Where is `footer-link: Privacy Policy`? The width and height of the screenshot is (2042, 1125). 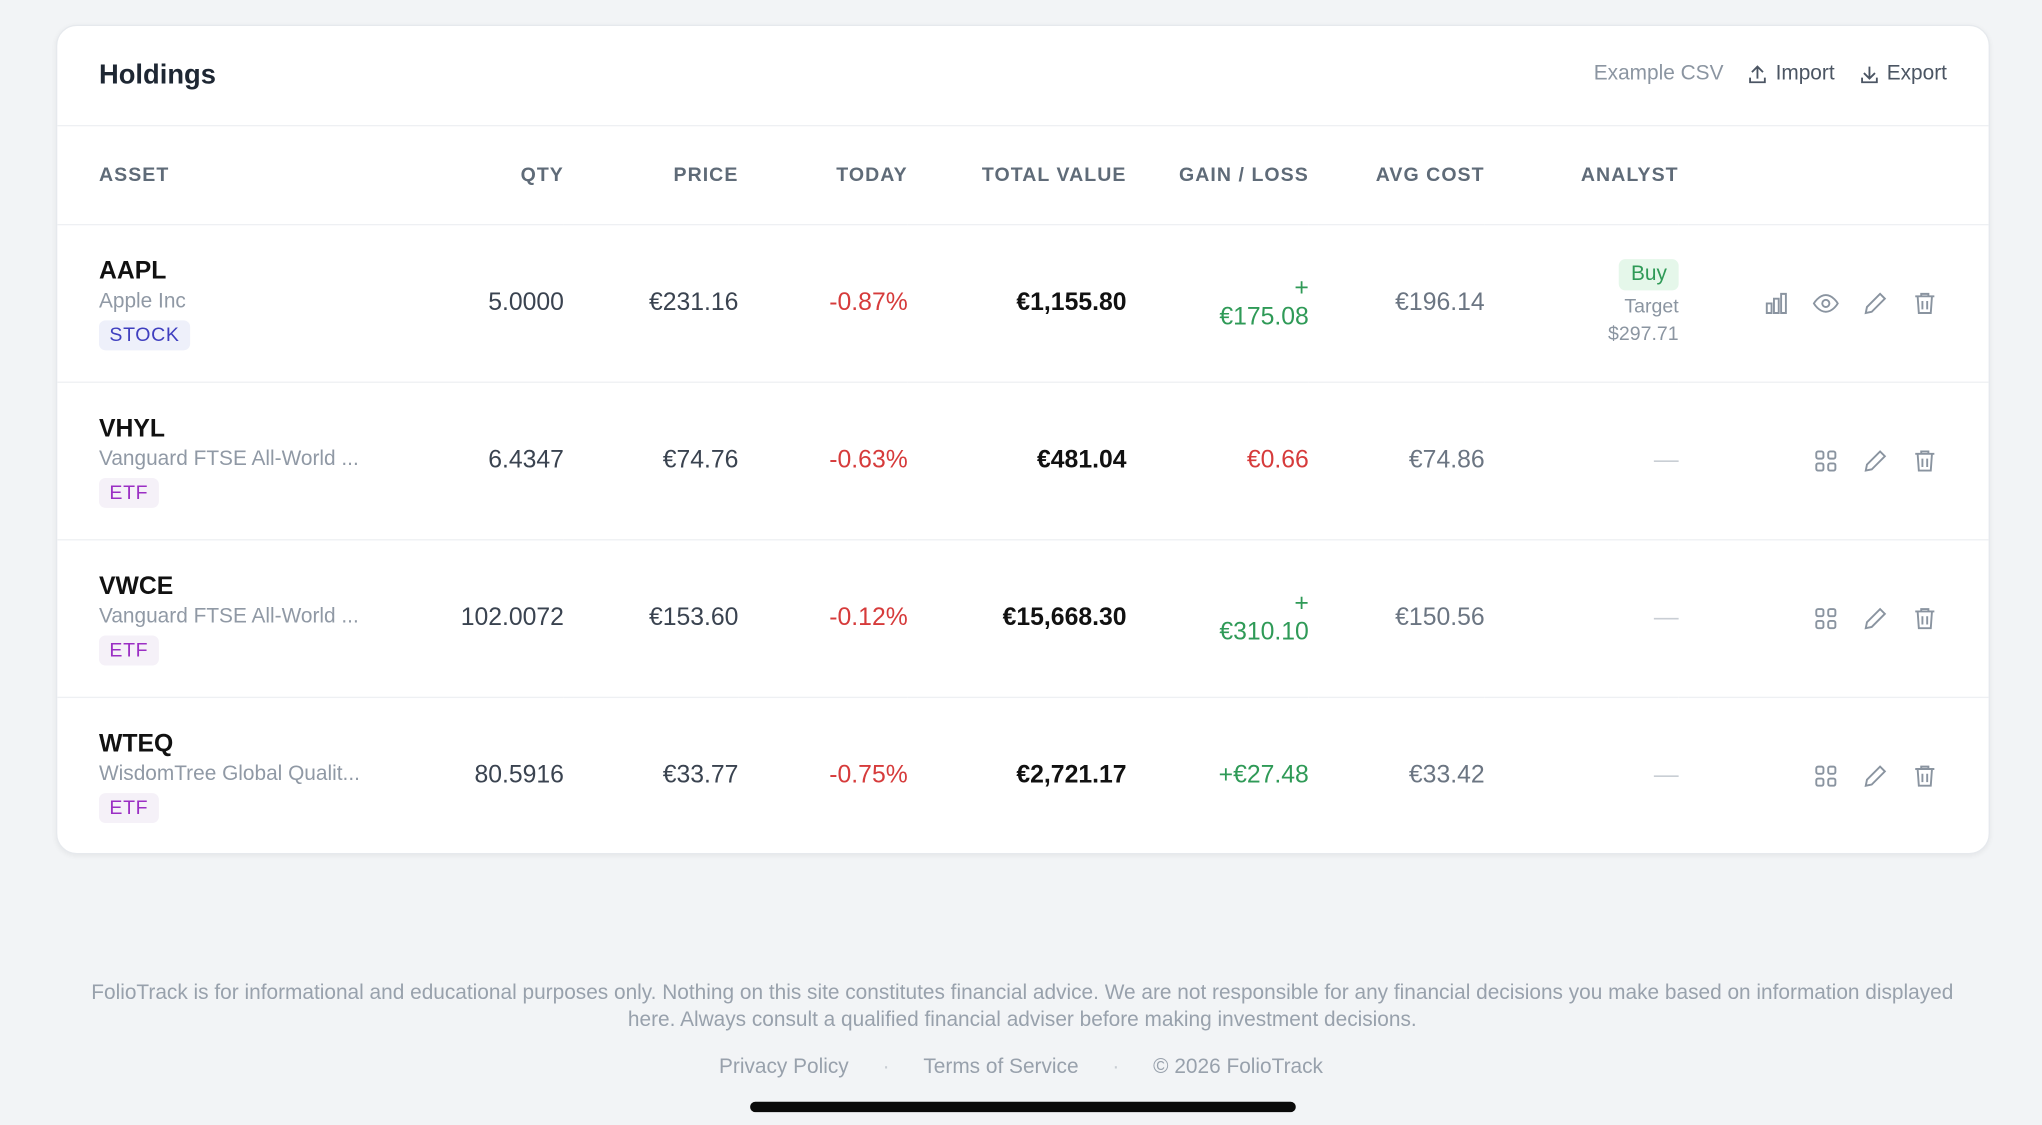 footer-link: Privacy Policy is located at coordinates (784, 1067).